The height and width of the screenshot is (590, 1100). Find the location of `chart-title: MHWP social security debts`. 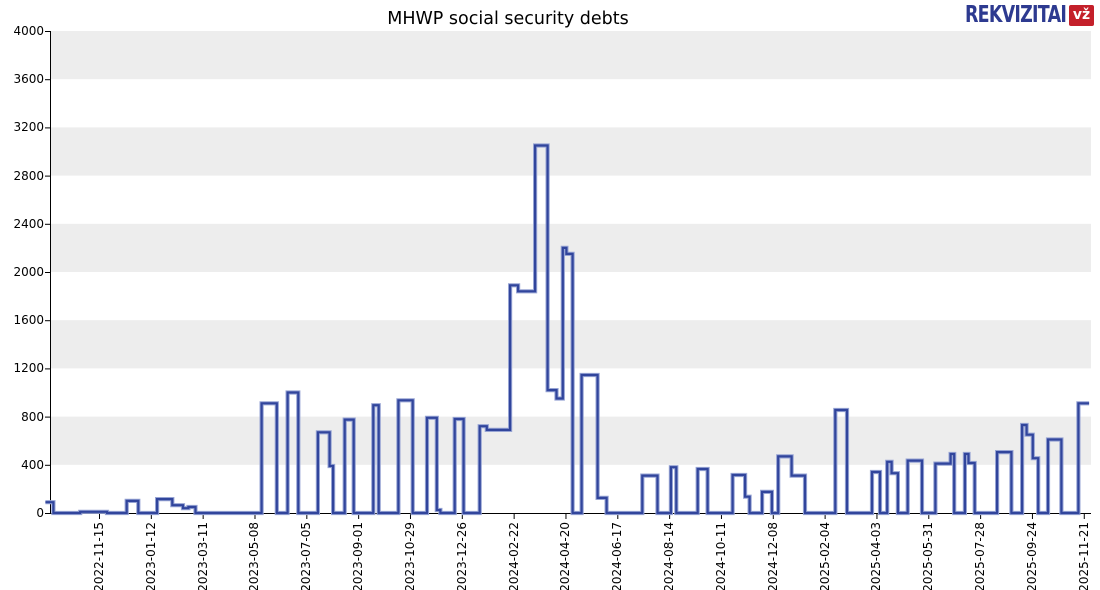

chart-title: MHWP social security debts is located at coordinates (508, 19).